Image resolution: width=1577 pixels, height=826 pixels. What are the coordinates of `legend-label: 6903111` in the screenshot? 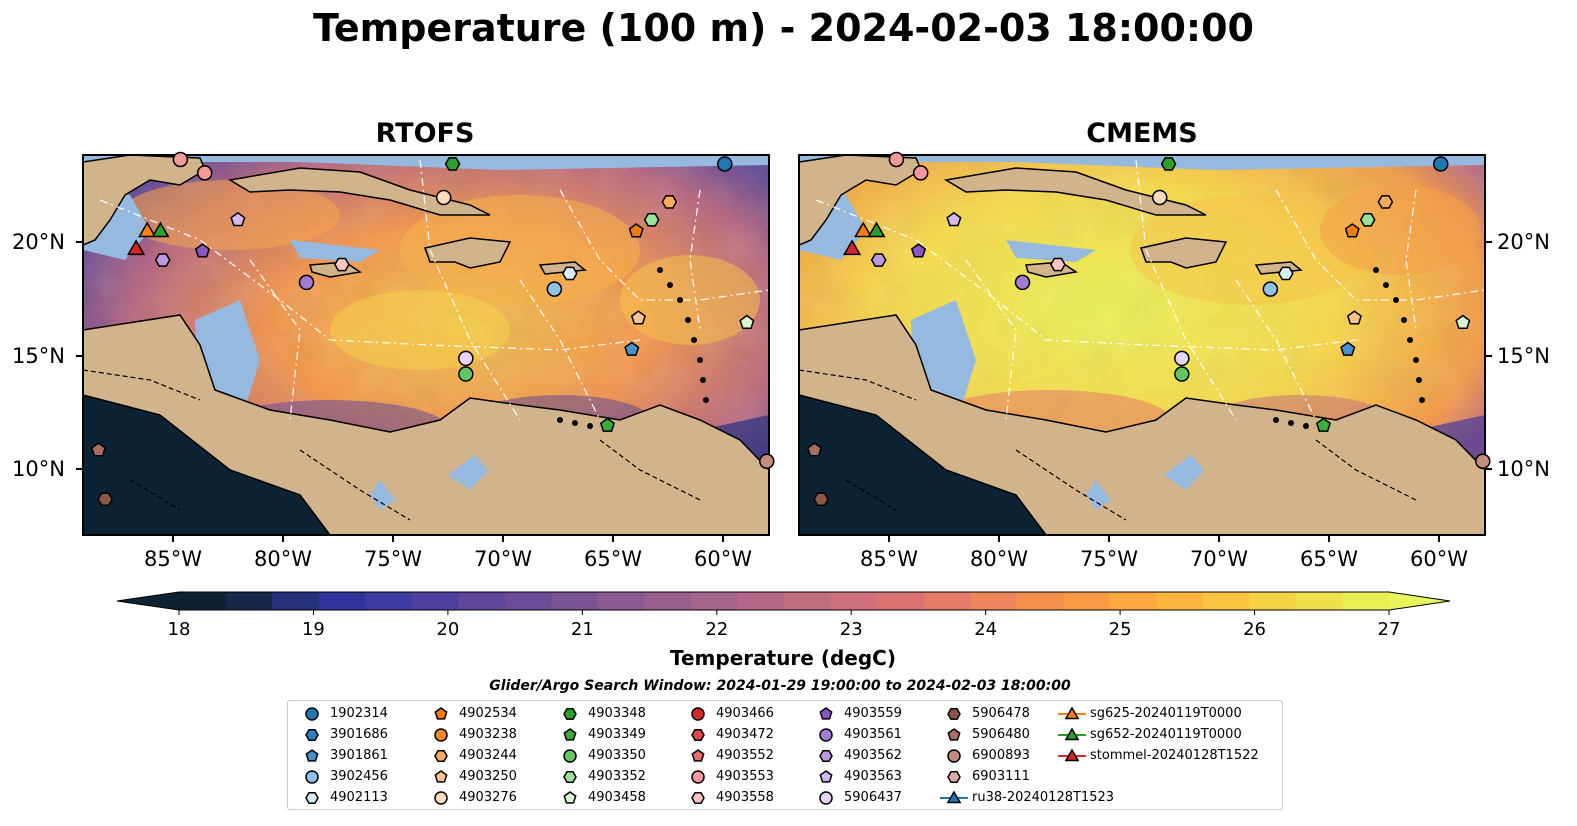 It's located at (1001, 776).